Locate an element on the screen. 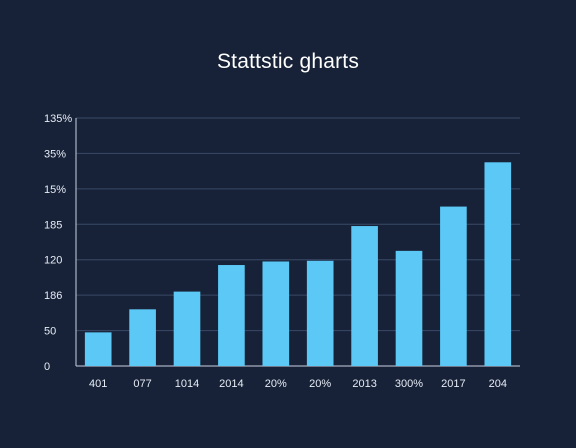  x-tick-label: 300% is located at coordinates (409, 384).